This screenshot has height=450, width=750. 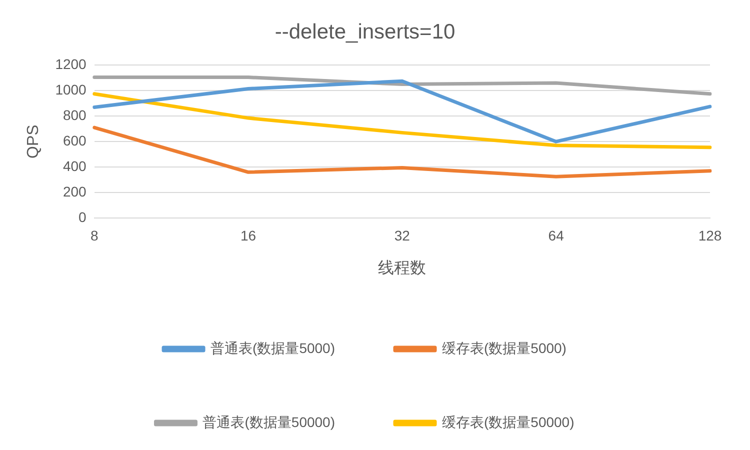 I want to click on y-tick-label: 200, so click(x=74, y=191).